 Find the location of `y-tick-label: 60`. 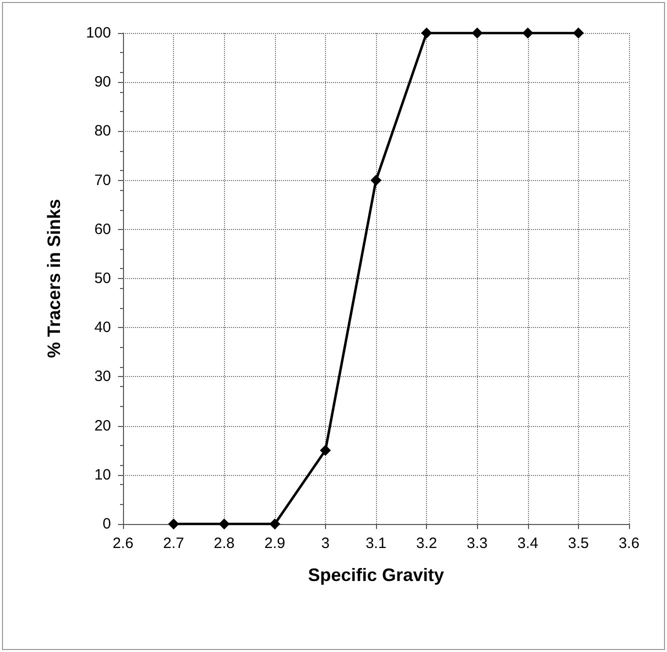

y-tick-label: 60 is located at coordinates (102, 229).